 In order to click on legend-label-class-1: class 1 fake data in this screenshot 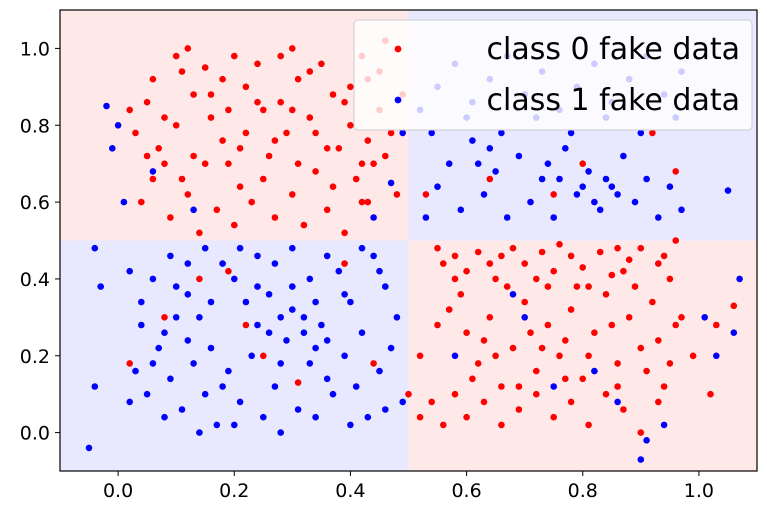, I will do `click(613, 100)`.